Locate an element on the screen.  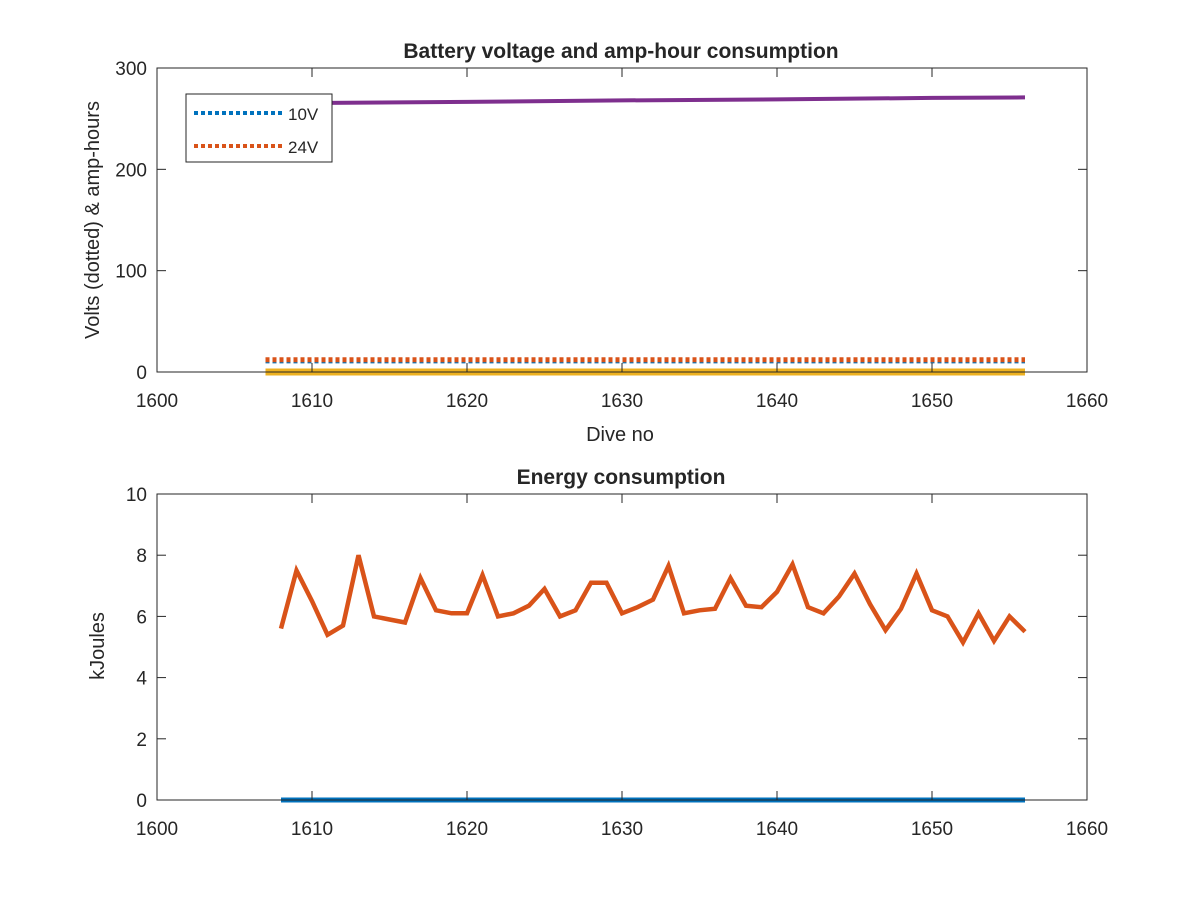
y-tick-label: 2 is located at coordinates (141, 740).